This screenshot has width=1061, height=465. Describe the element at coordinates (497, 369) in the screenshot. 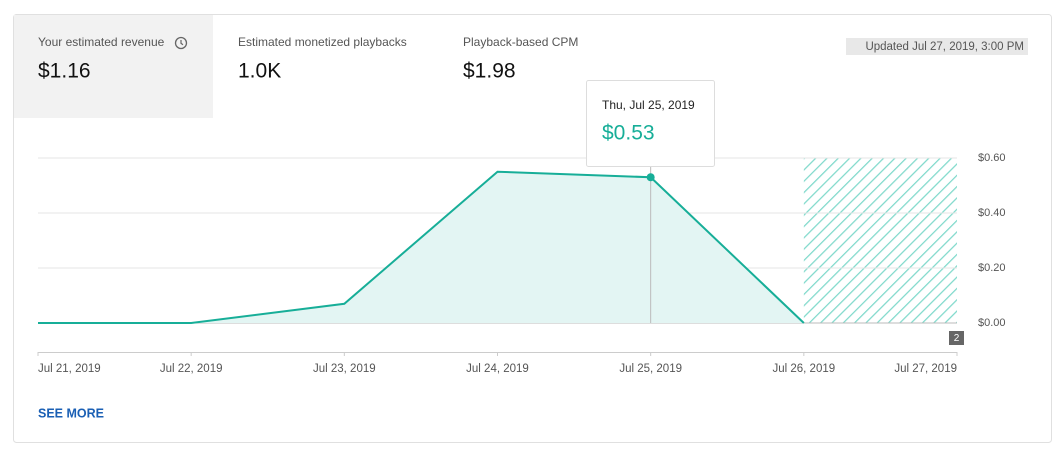

I see `x-tick-label: Jul 24, 2019` at that location.